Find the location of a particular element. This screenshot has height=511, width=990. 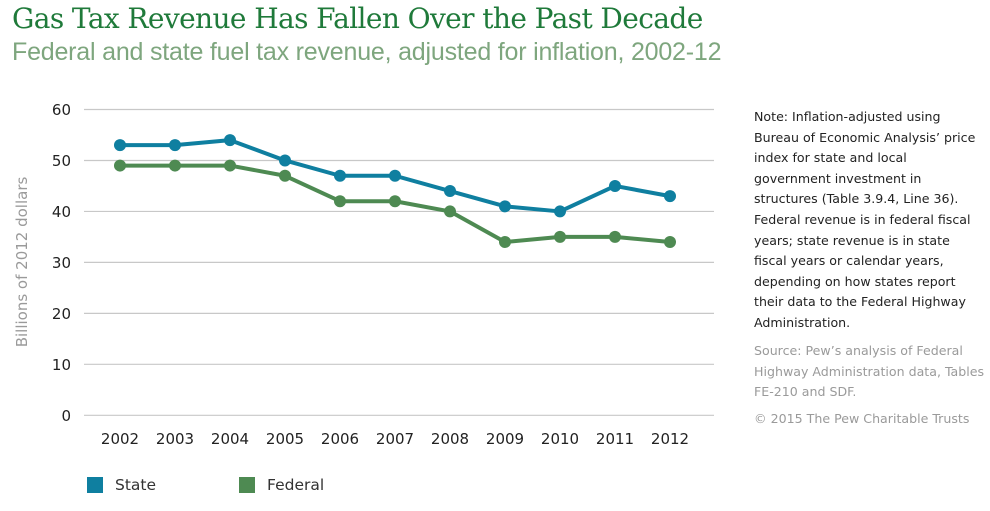

point-federal-2011 is located at coordinates (615, 236).